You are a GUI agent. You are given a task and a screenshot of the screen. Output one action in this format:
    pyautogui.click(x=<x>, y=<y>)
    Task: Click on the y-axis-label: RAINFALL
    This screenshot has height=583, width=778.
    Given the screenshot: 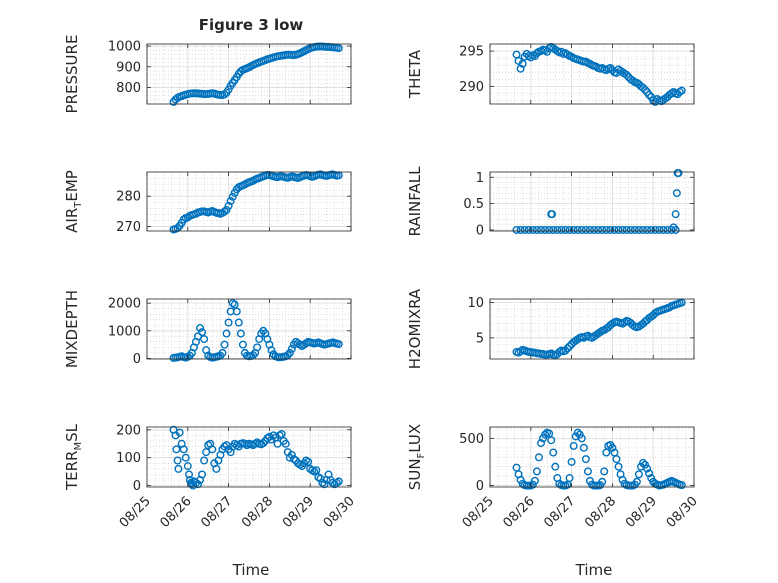 What is the action you would take?
    pyautogui.click(x=415, y=201)
    